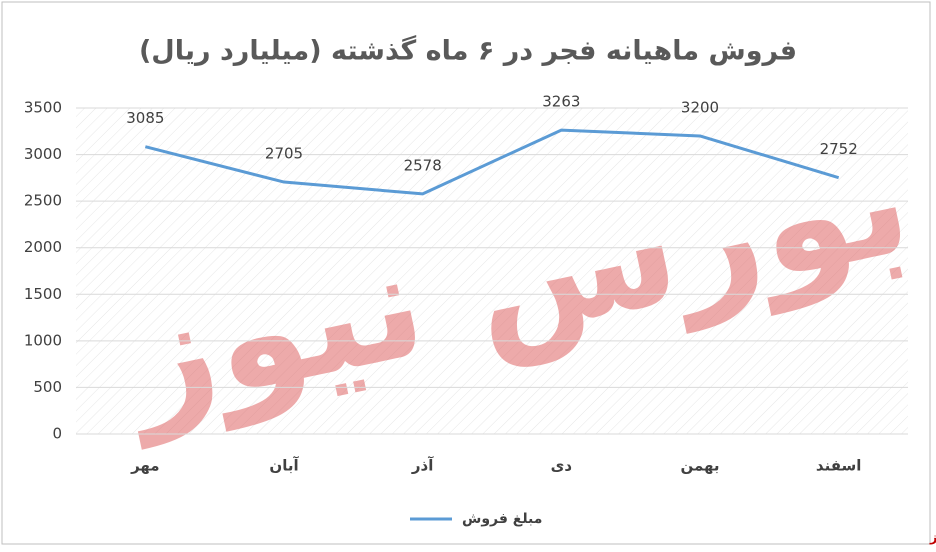 The width and height of the screenshot is (936, 552). I want to click on x-tick-label: بهمن, so click(699, 466).